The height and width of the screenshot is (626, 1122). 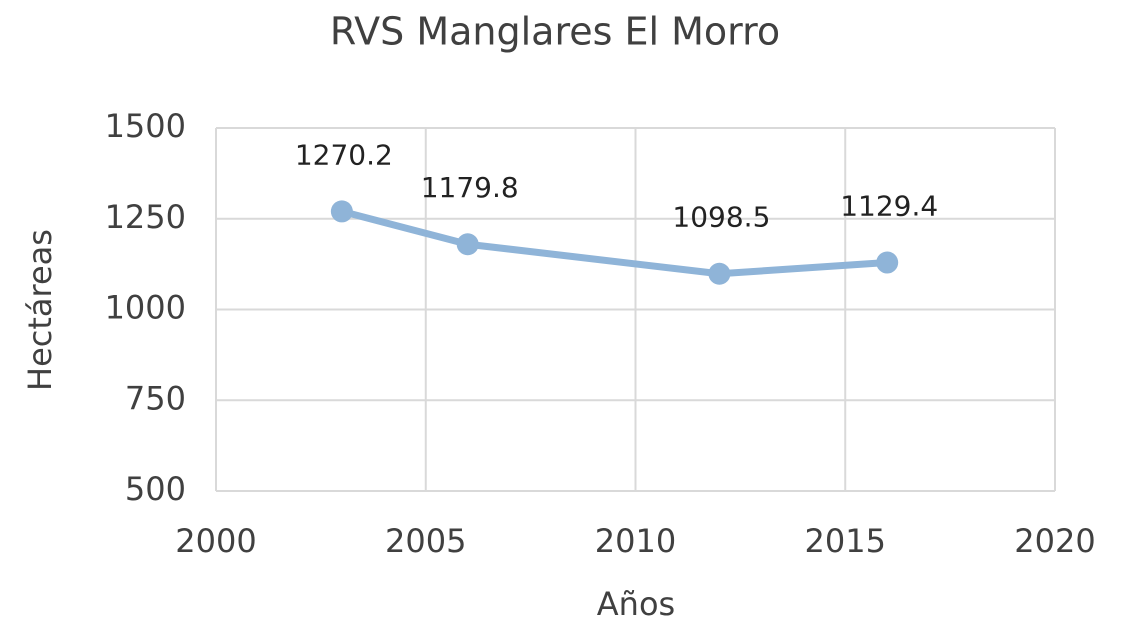 What do you see at coordinates (614, 243) in the screenshot?
I see `line` at bounding box center [614, 243].